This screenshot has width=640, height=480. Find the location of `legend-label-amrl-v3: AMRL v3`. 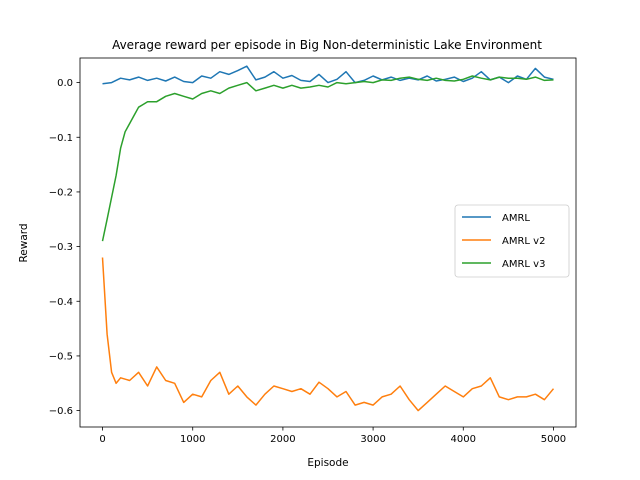

legend-label-amrl-v3: AMRL v3 is located at coordinates (523, 264).